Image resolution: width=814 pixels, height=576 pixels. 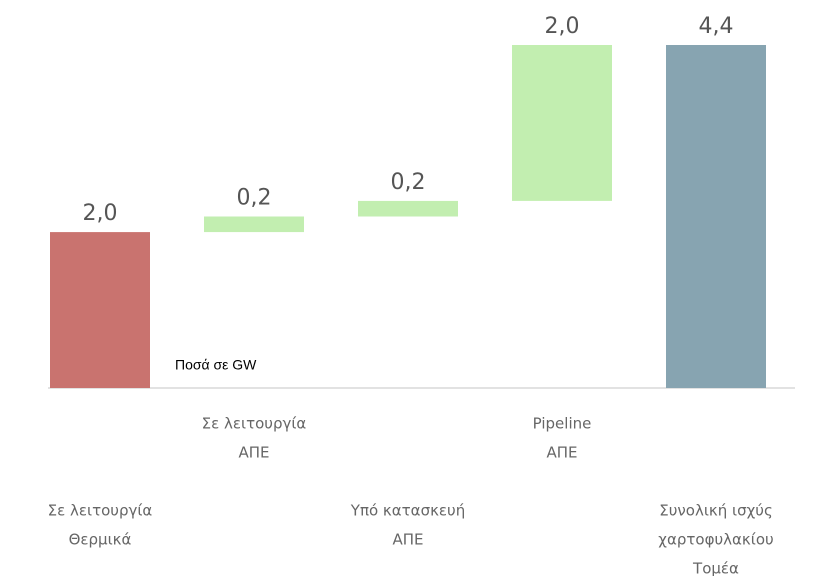 What do you see at coordinates (715, 568) in the screenshot?
I see `category-label: Τομέα` at bounding box center [715, 568].